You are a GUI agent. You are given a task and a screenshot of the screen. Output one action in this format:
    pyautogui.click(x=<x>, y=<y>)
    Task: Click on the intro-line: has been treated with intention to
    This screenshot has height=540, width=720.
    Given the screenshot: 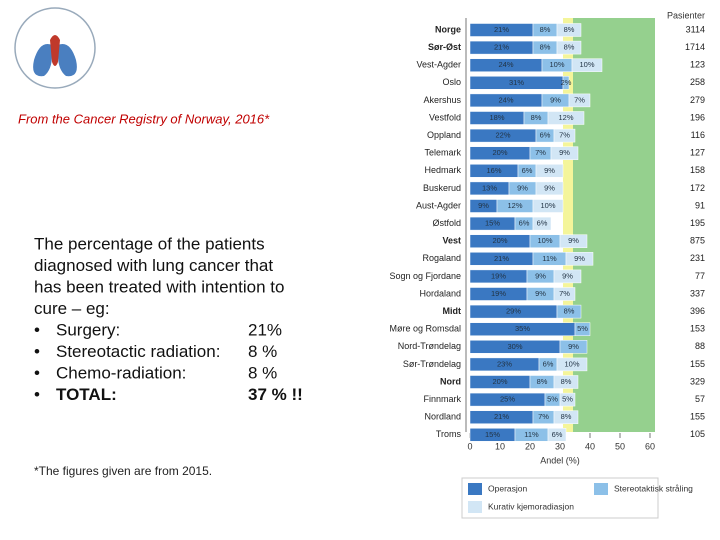 What is the action you would take?
    pyautogui.click(x=159, y=286)
    